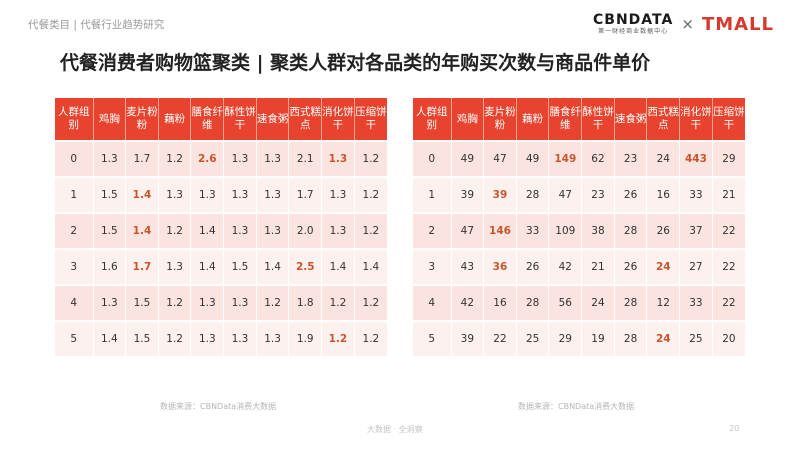  What do you see at coordinates (432, 266) in the screenshot?
I see `group-id-cell: 3` at bounding box center [432, 266].